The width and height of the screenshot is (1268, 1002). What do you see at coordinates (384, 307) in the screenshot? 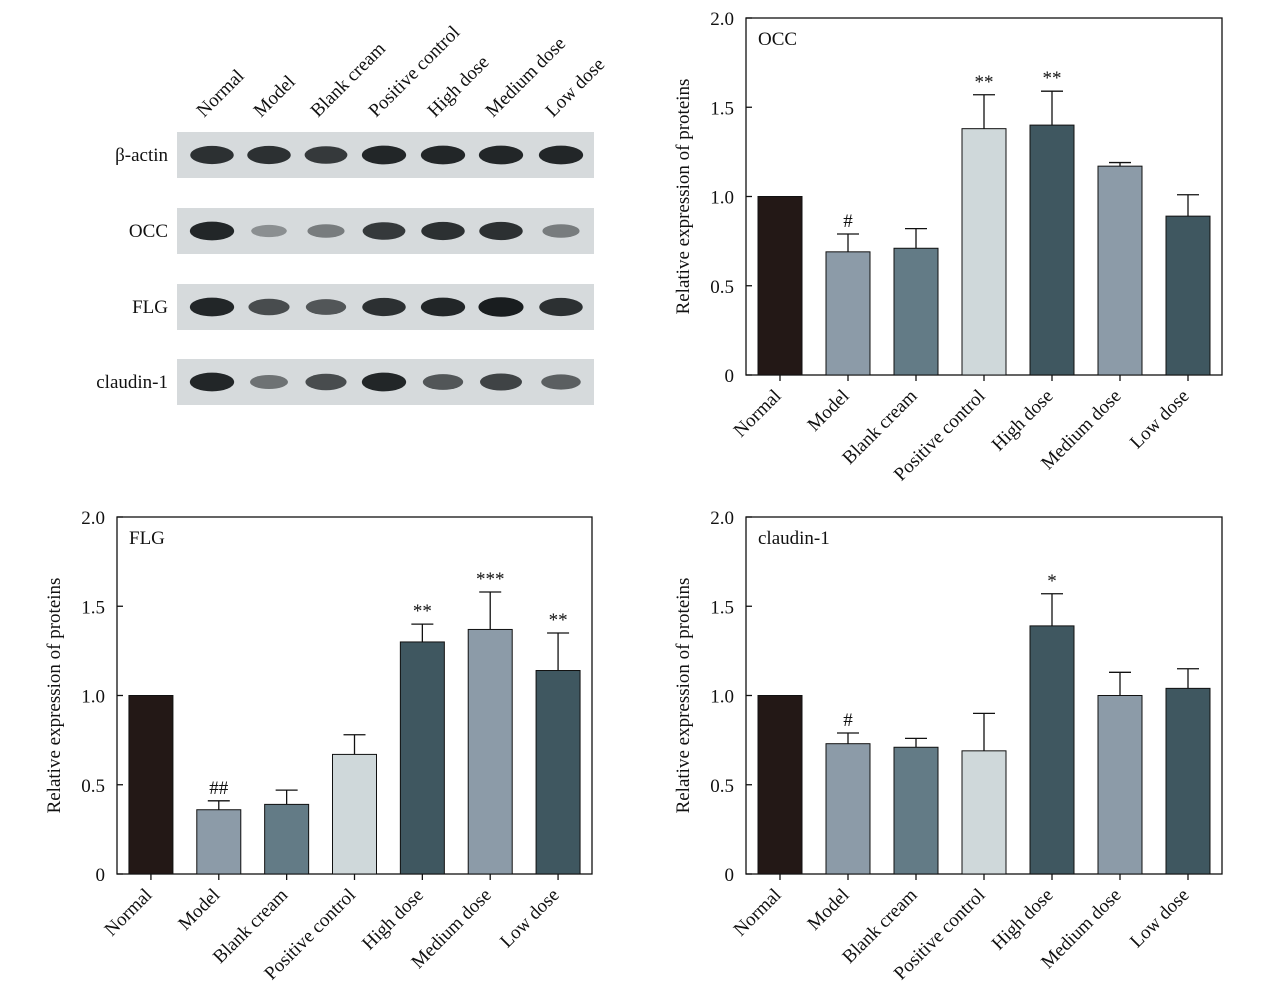
I see `blot-band-flg-positive-control` at bounding box center [384, 307].